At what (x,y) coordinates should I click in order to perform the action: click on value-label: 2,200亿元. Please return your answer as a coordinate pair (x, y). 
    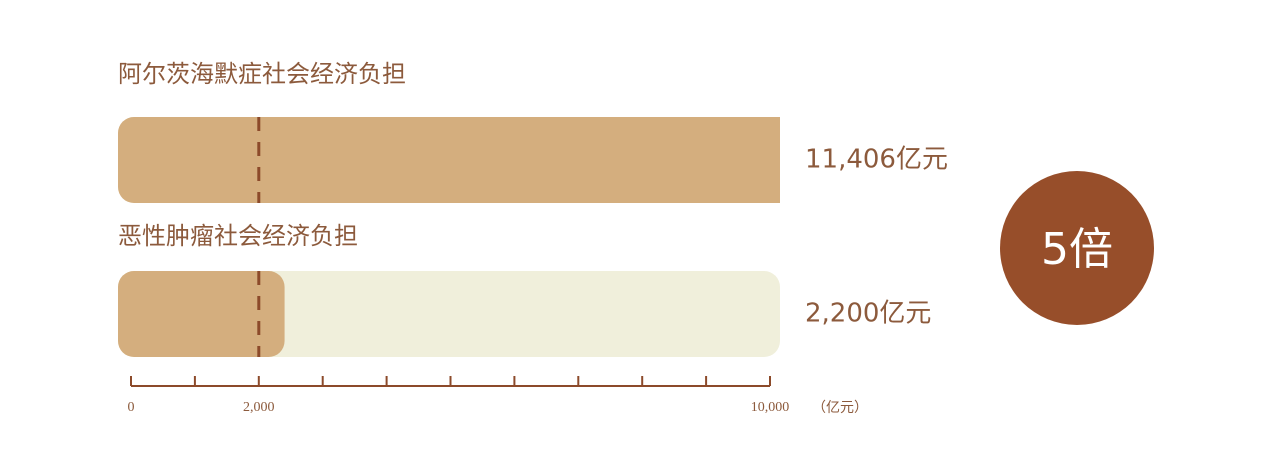
    Looking at the image, I should click on (868, 314).